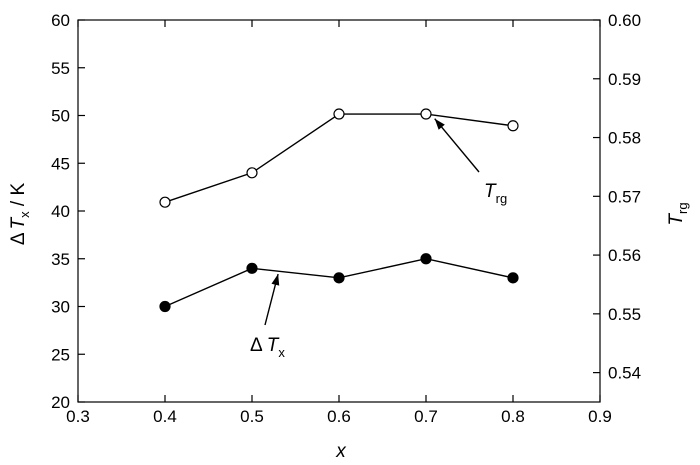  I want to click on x-tick-label: 0.9, so click(600, 416).